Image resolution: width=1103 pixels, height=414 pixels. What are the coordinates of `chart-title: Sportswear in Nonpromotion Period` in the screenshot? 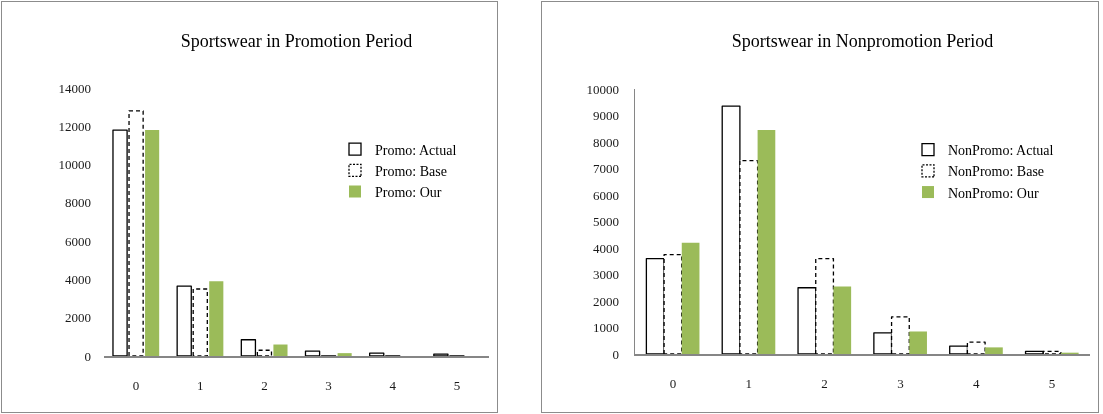 It's located at (862, 41).